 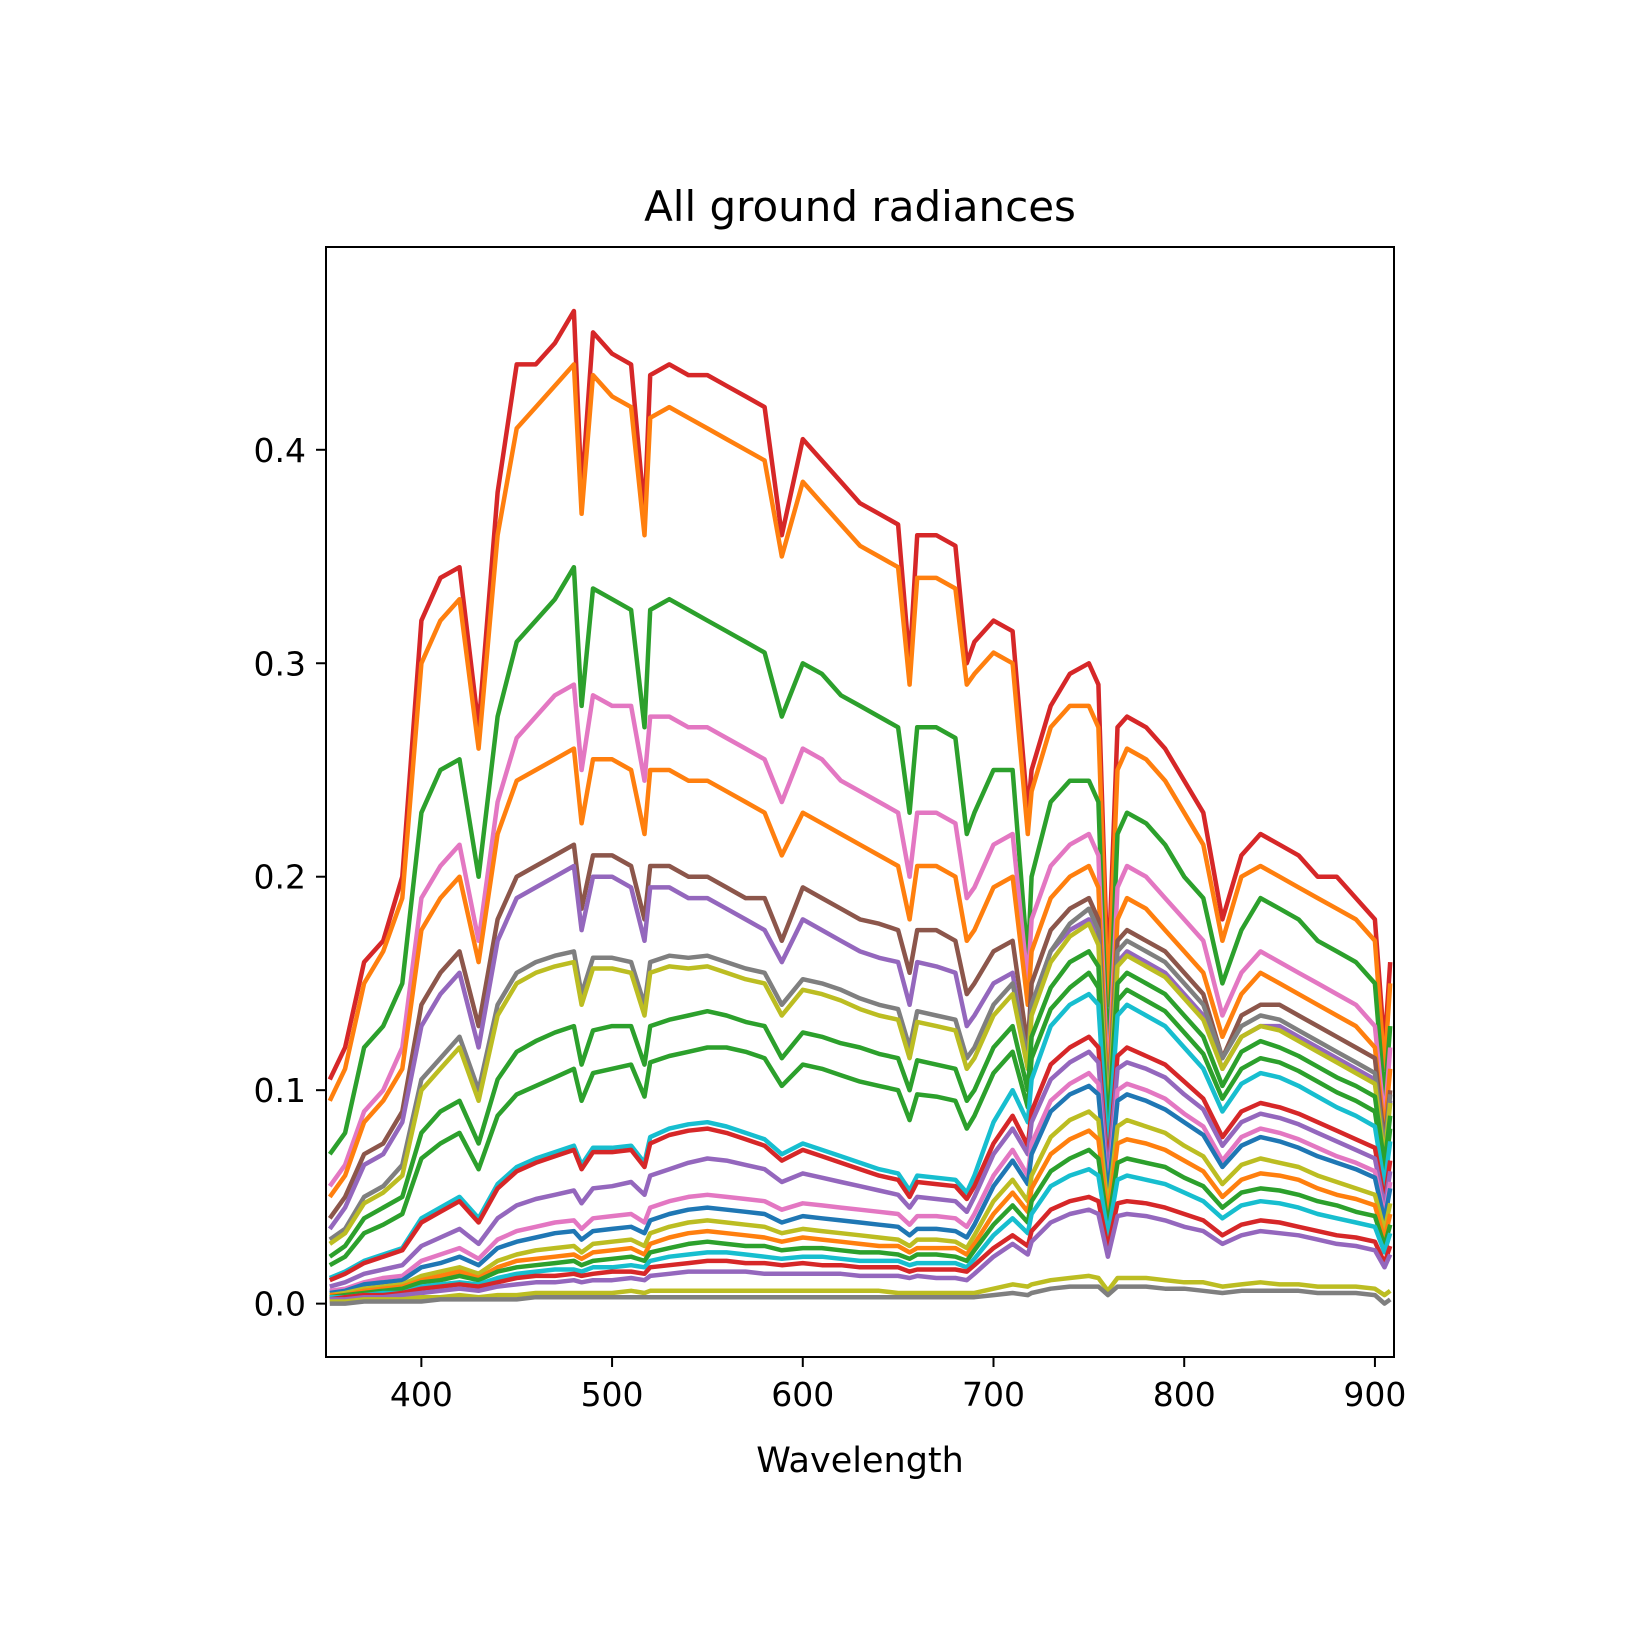 What do you see at coordinates (280, 1304) in the screenshot?
I see `y-tick-label: 0.0` at bounding box center [280, 1304].